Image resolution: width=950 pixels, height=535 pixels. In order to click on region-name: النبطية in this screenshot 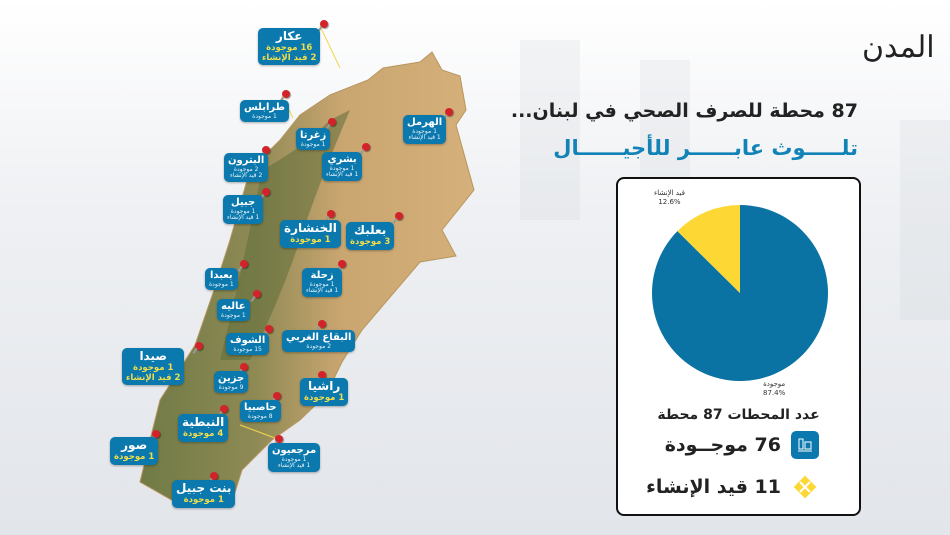, I will do `click(203, 422)`.